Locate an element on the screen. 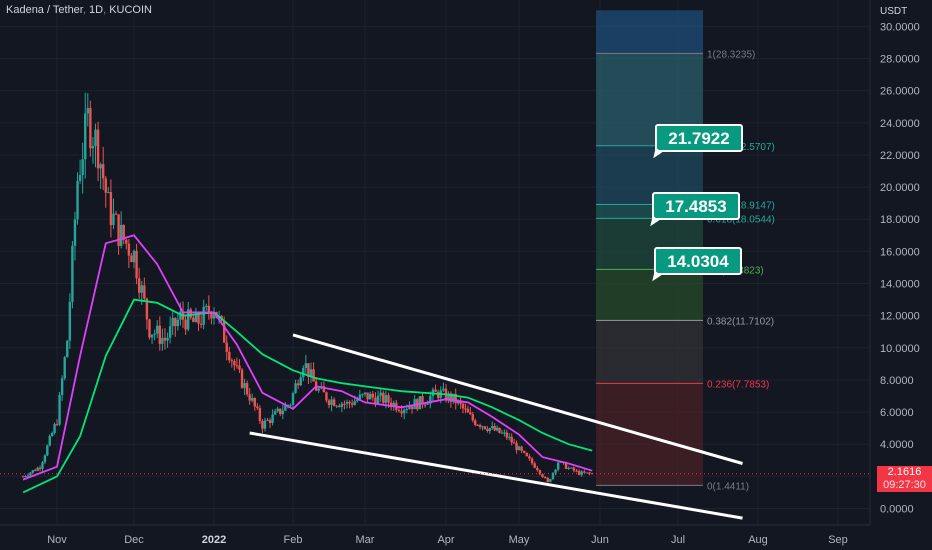 The height and width of the screenshot is (550, 932). currency-label: USDT is located at coordinates (893, 11).